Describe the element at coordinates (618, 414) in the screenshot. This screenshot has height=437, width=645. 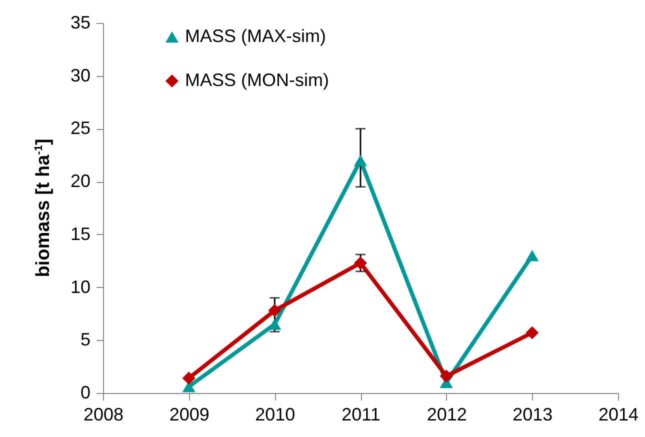
I see `x-tick-label: 2014` at that location.